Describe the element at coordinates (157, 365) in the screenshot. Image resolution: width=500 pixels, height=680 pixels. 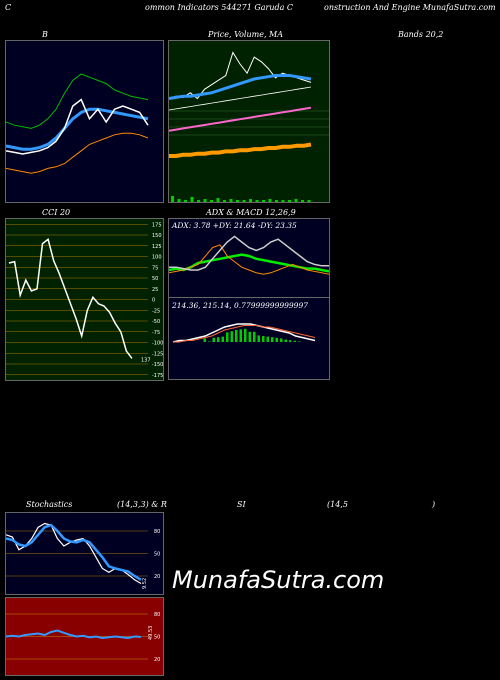
I see `cci-tick-label: -150` at that location.